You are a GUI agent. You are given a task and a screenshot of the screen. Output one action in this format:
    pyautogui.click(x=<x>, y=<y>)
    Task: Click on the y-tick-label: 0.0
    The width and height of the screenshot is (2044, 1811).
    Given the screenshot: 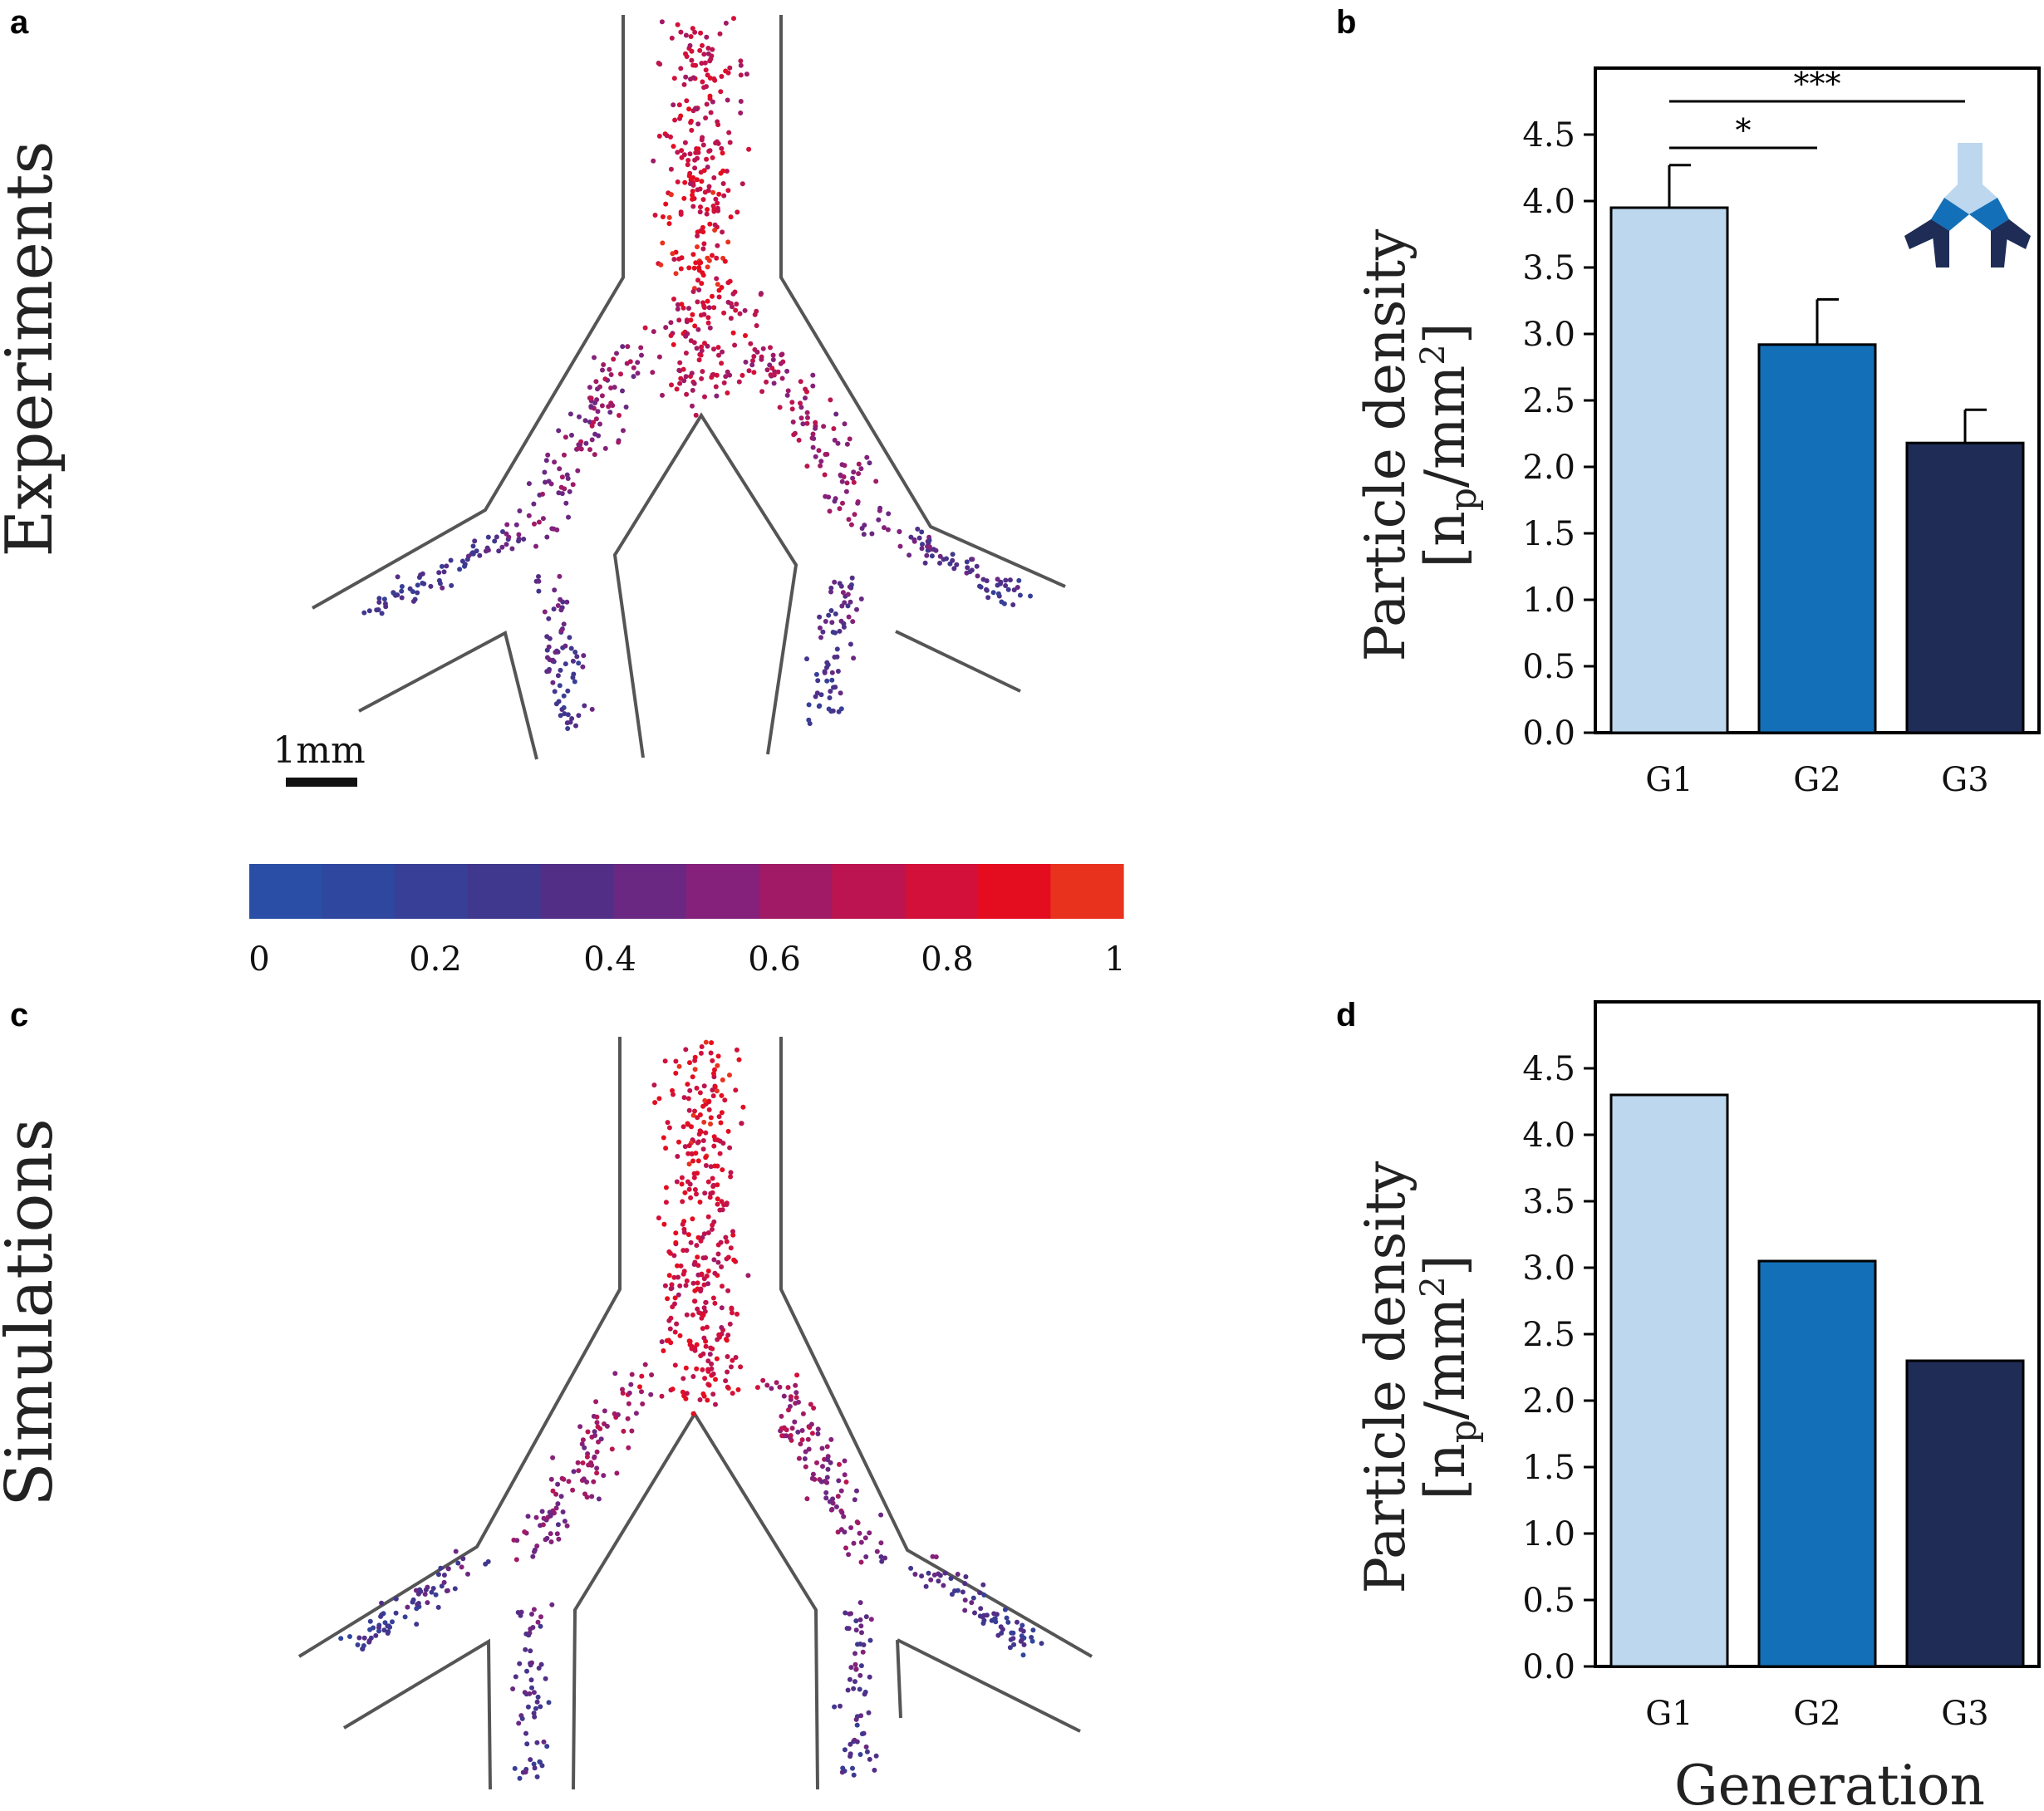 What is the action you would take?
    pyautogui.click(x=1548, y=733)
    